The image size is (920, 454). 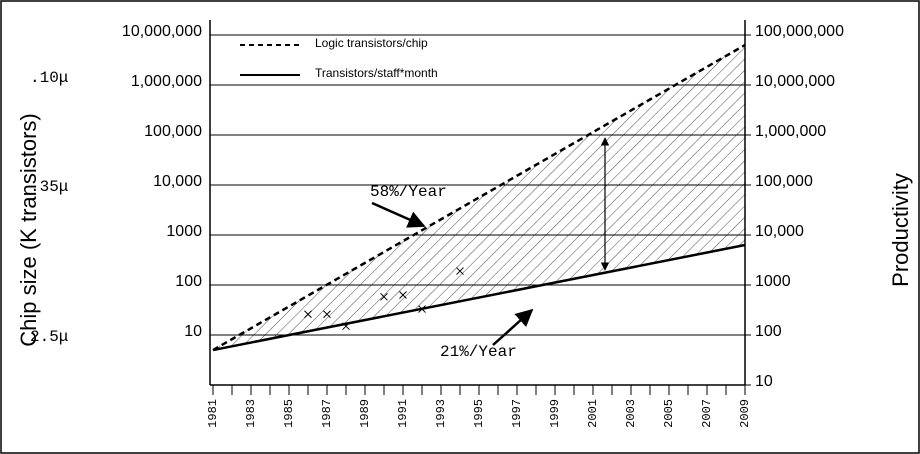 I want to click on x-tick-label: 1999, so click(x=555, y=413).